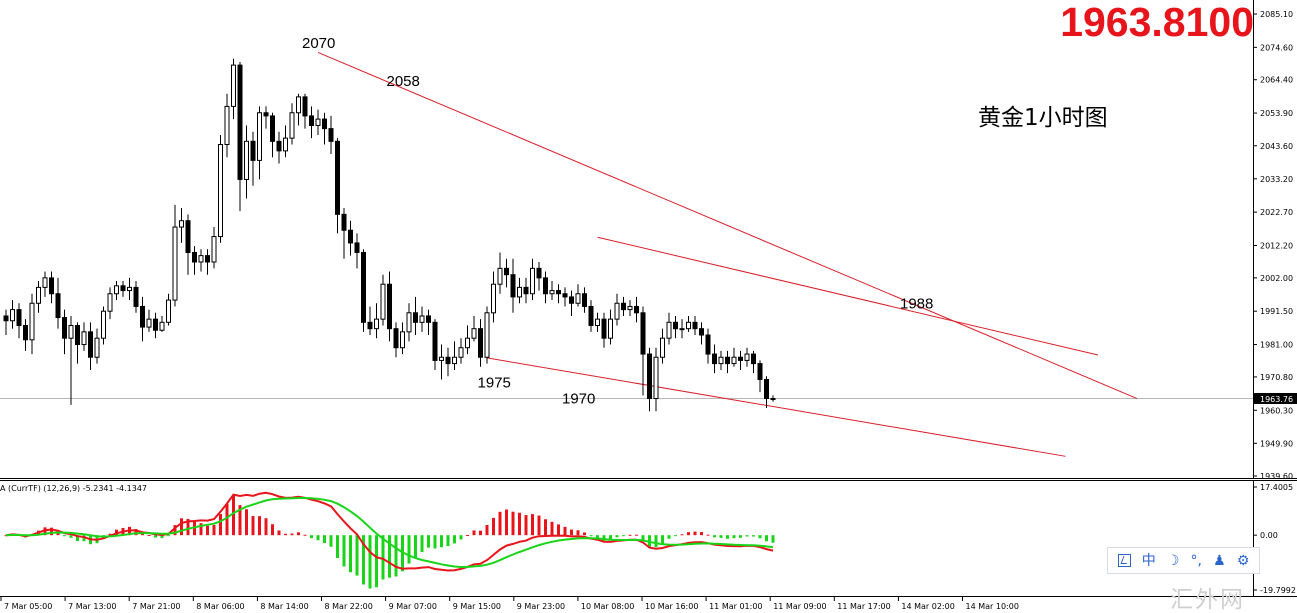 The image size is (1297, 613). Describe the element at coordinates (578, 398) in the screenshot. I see `price-annotation: 1970` at that location.